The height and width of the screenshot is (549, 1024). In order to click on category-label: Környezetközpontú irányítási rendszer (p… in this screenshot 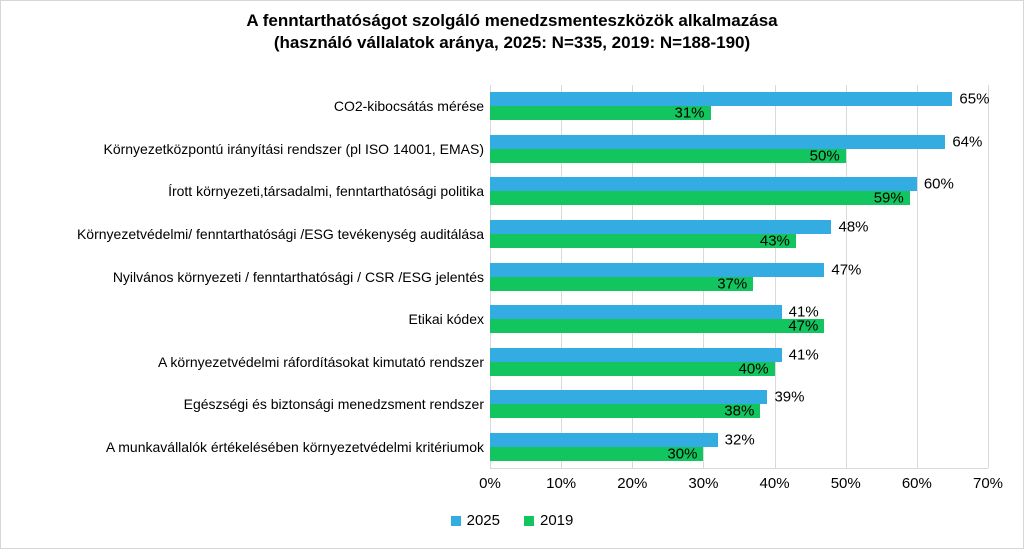, I will do `click(293, 148)`.